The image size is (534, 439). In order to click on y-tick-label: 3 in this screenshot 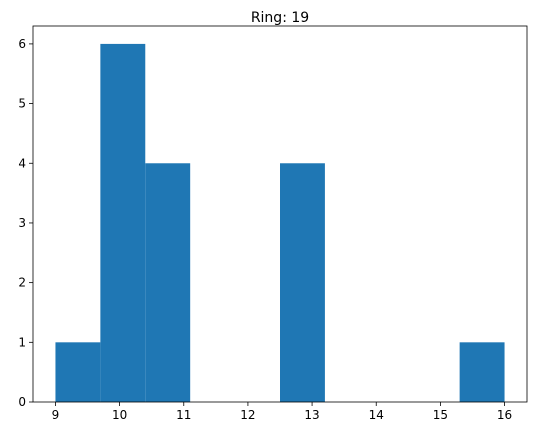, I will do `click(22, 223)`.